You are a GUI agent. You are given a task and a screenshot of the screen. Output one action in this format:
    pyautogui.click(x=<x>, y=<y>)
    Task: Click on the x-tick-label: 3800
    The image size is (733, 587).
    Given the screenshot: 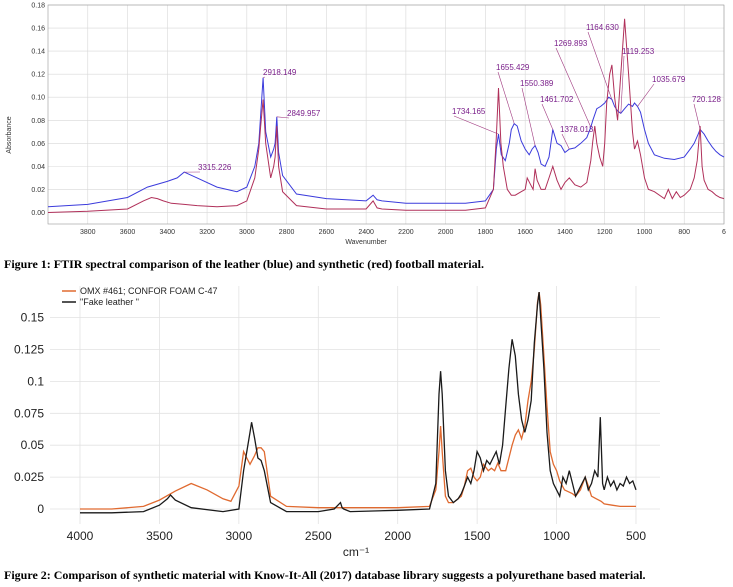 What is the action you would take?
    pyautogui.click(x=88, y=232)
    